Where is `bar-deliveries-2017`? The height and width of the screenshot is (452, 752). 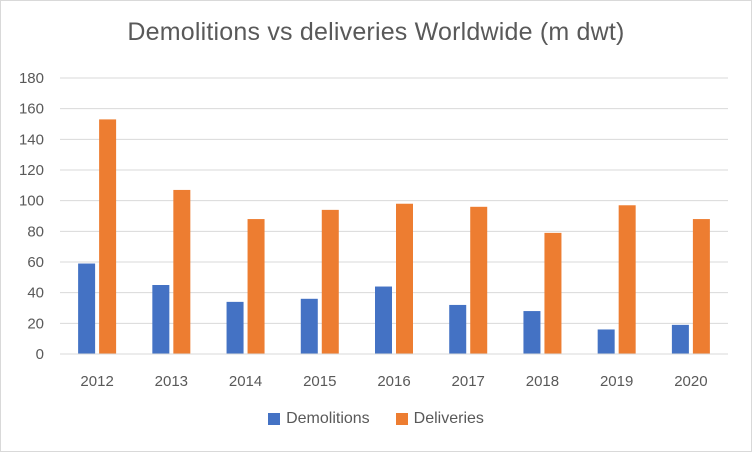
bar-deliveries-2017 is located at coordinates (479, 280).